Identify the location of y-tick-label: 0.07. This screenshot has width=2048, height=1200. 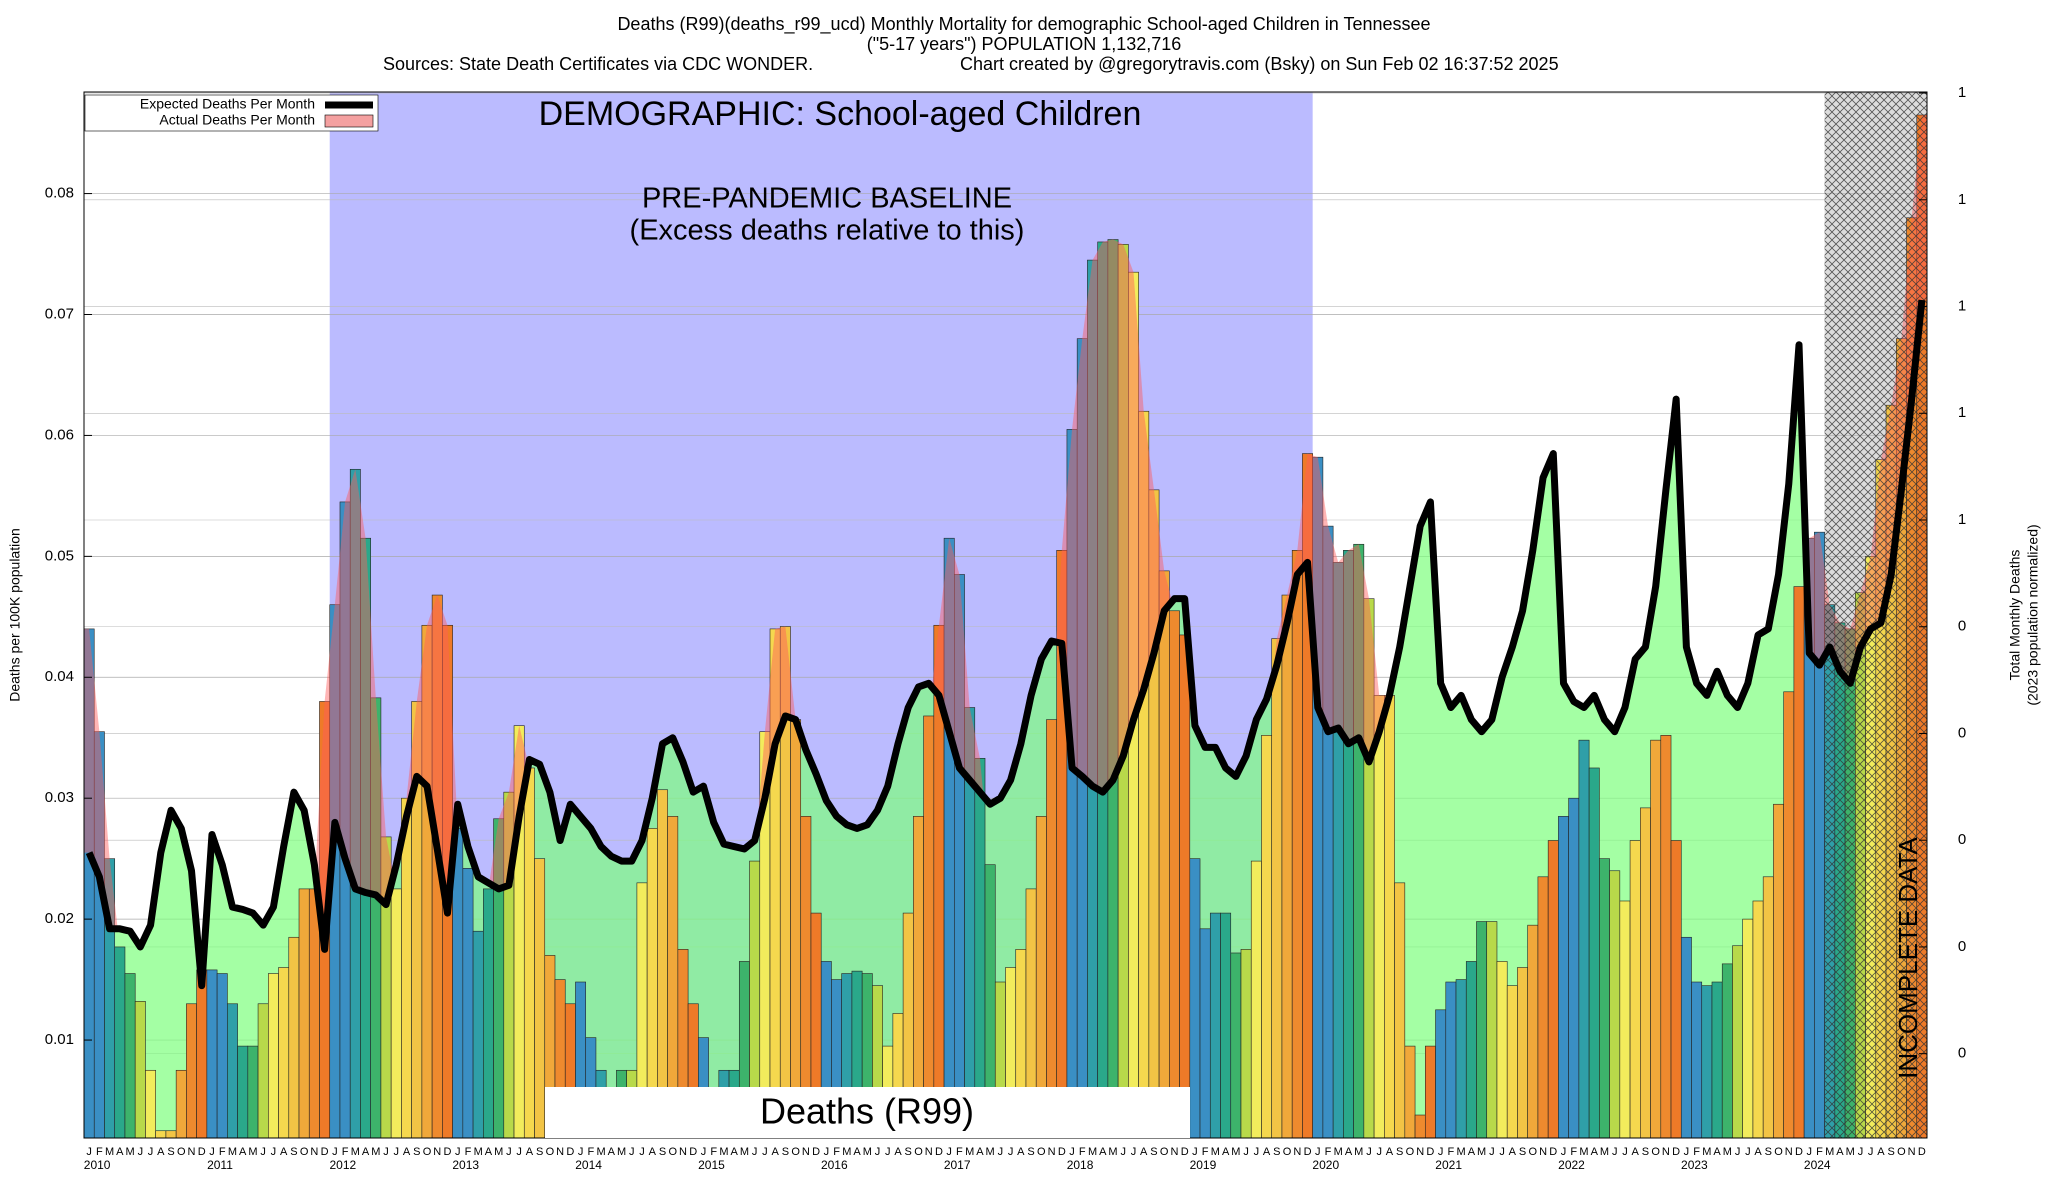
(59, 313).